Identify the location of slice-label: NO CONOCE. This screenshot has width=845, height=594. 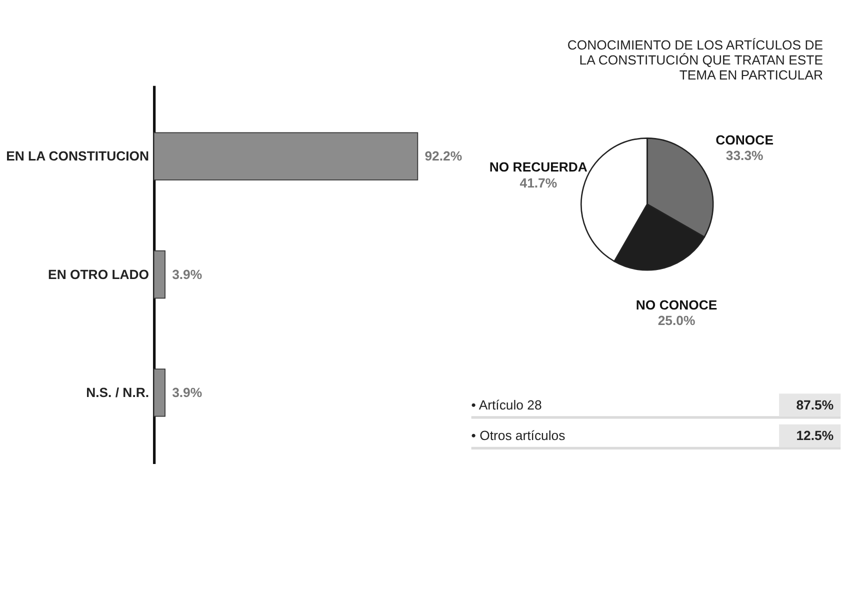
(677, 304).